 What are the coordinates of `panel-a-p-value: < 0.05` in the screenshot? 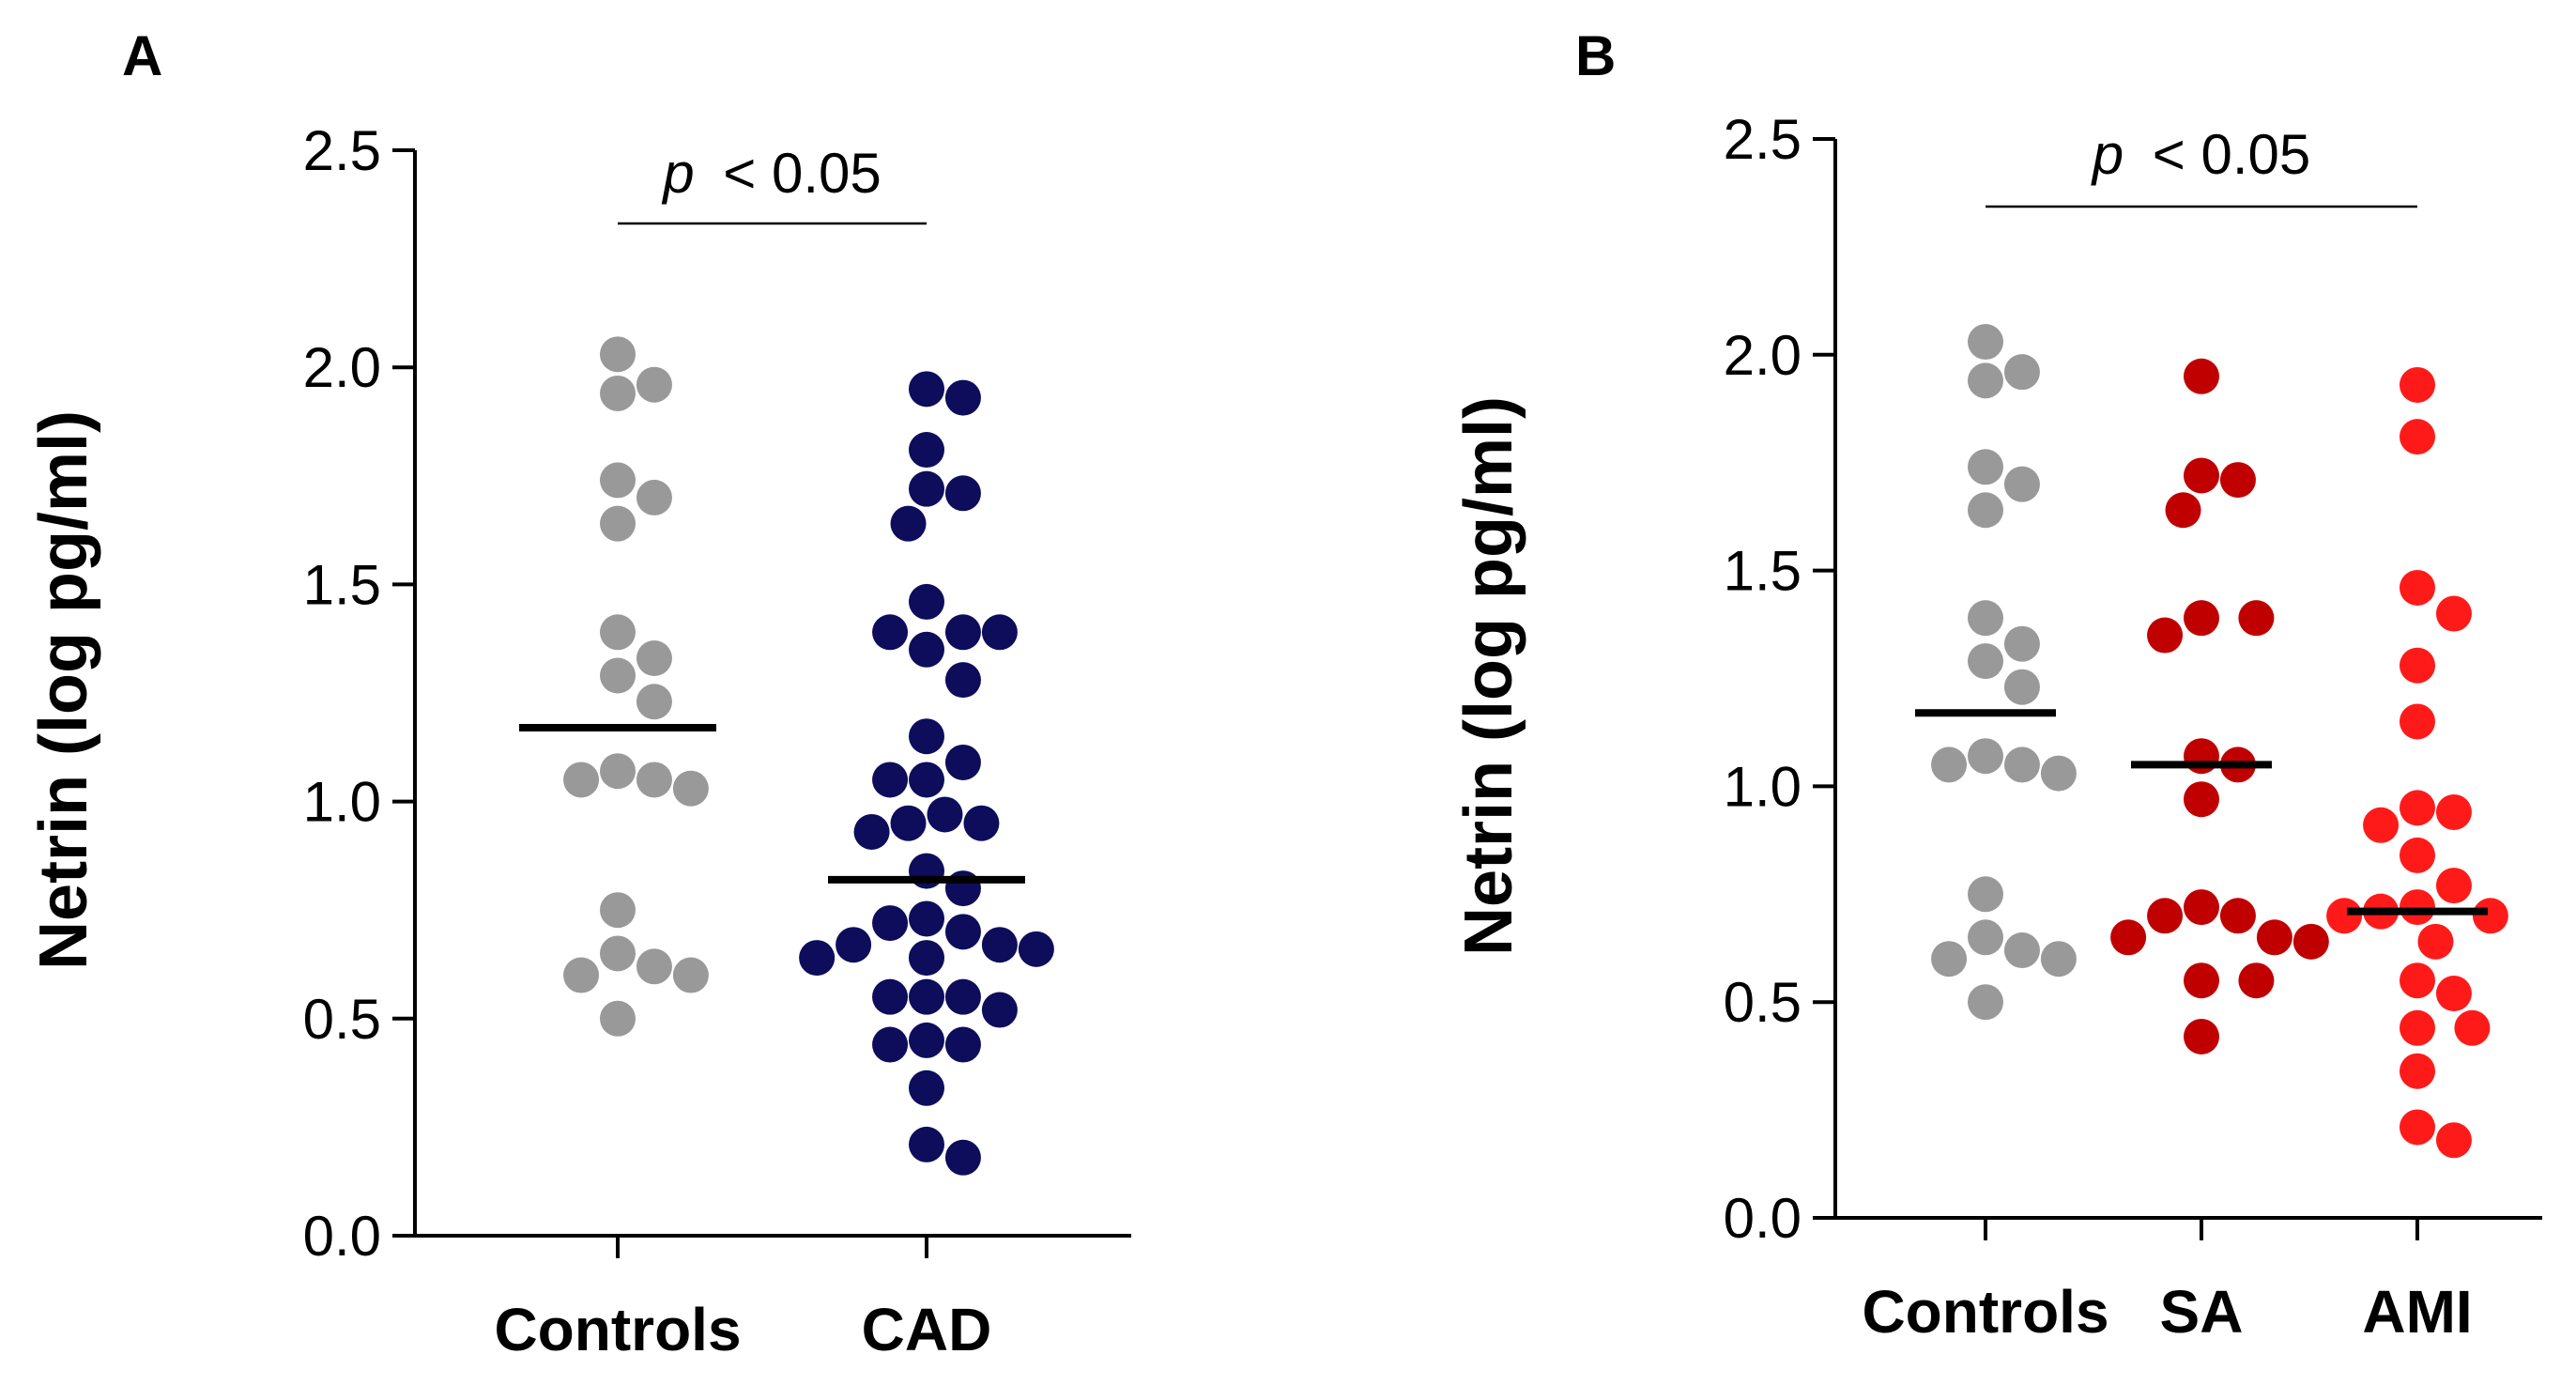 It's located at (803, 173).